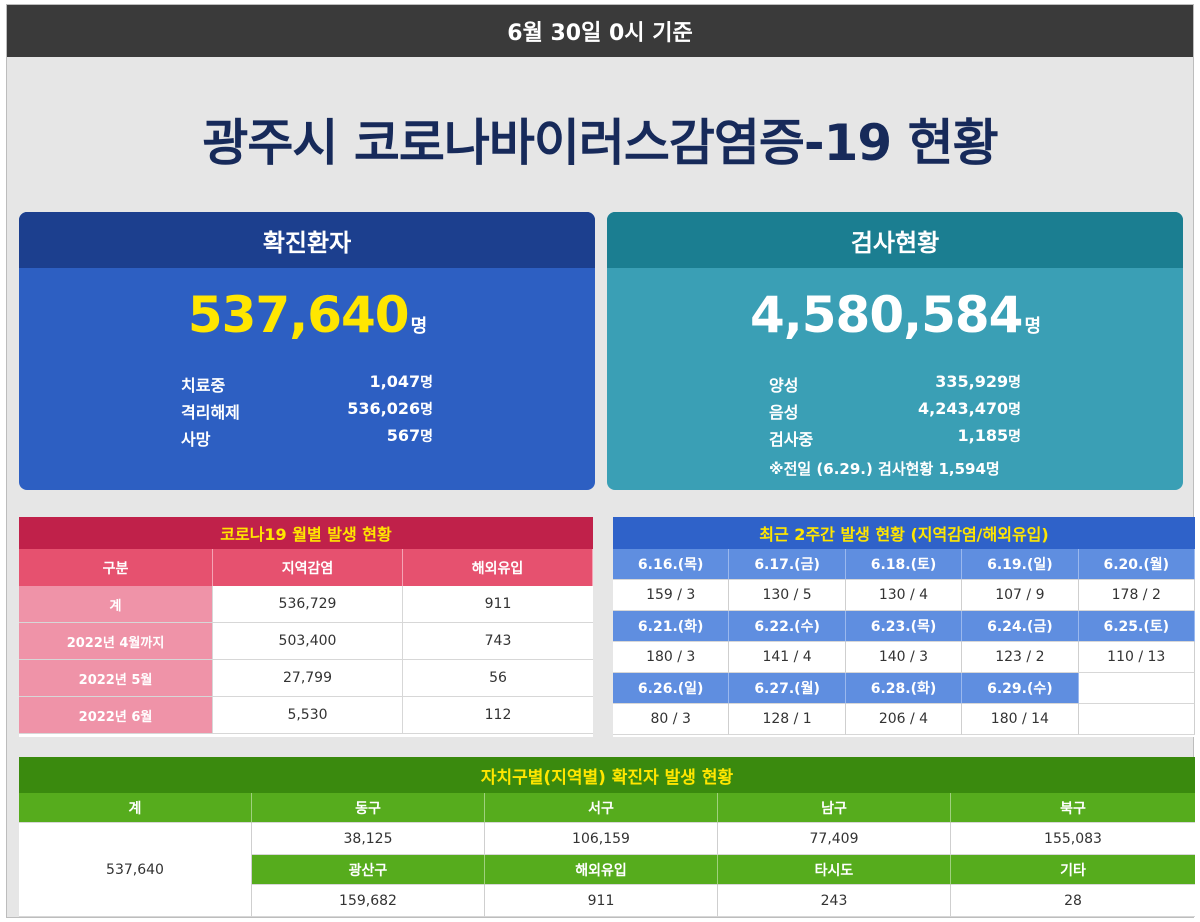  Describe the element at coordinates (1136, 657) in the screenshot. I see `value-cell: 110 / 13` at that location.